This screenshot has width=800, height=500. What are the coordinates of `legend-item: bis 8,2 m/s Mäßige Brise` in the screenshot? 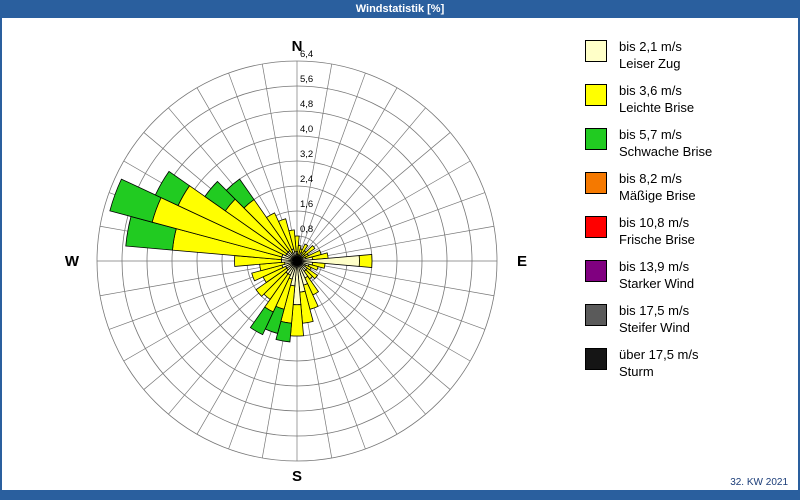 It's located at (648, 187).